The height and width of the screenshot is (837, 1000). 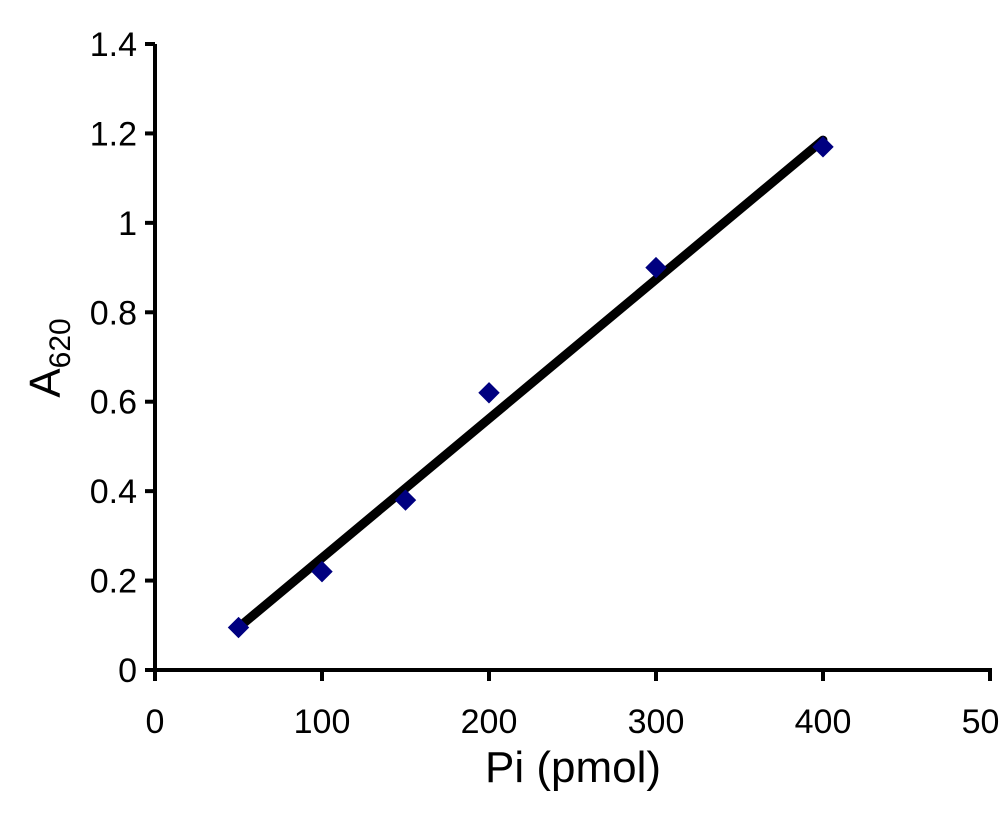 I want to click on x-tick-label: 100, so click(x=322, y=722).